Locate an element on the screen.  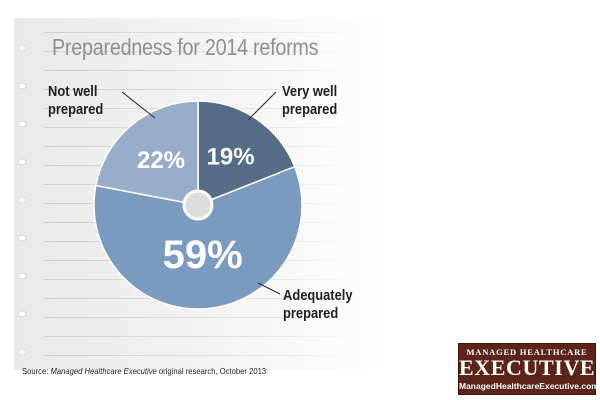
pie-slice-adequately-prepared is located at coordinates (198, 237).